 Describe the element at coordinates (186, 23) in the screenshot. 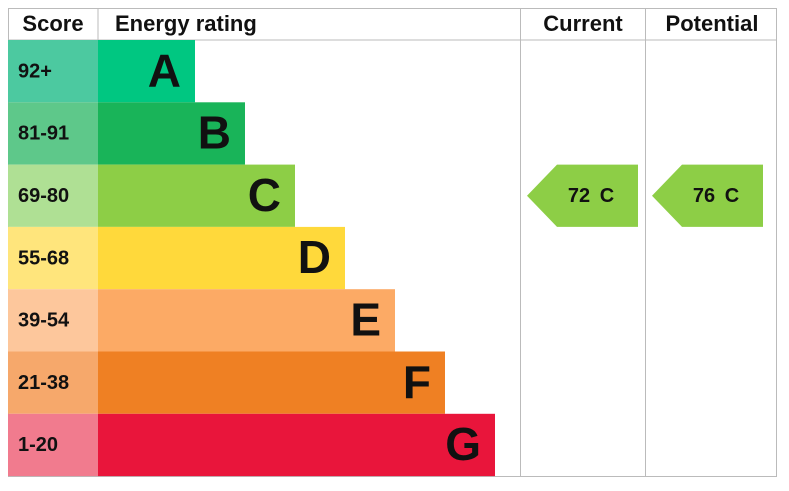

I see `header-rating: Energy rating` at that location.